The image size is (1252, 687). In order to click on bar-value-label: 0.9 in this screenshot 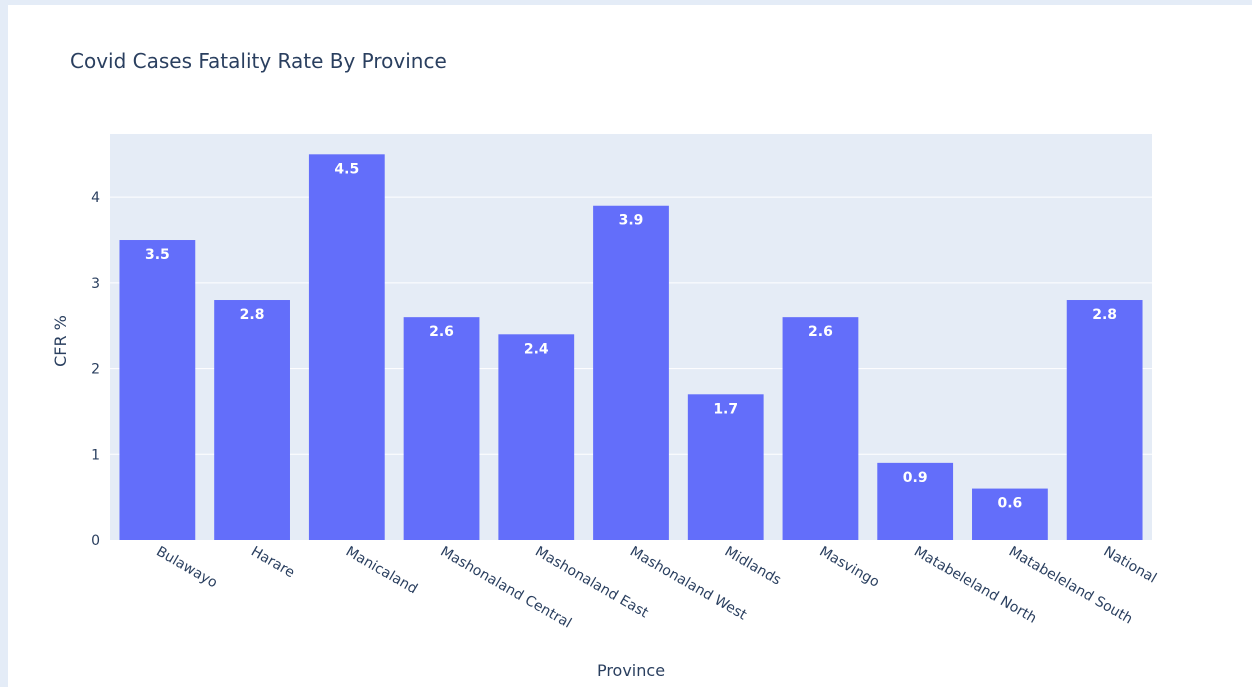, I will do `click(915, 478)`.